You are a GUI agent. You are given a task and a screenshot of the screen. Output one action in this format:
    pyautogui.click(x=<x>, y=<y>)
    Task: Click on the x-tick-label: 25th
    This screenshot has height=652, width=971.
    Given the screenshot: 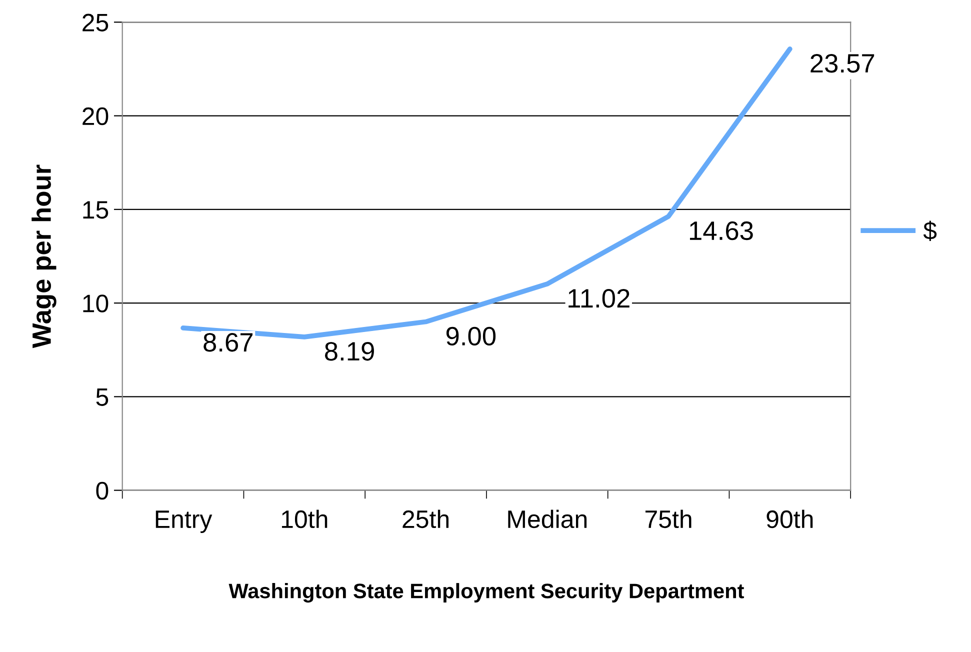 What is the action you would take?
    pyautogui.click(x=425, y=519)
    